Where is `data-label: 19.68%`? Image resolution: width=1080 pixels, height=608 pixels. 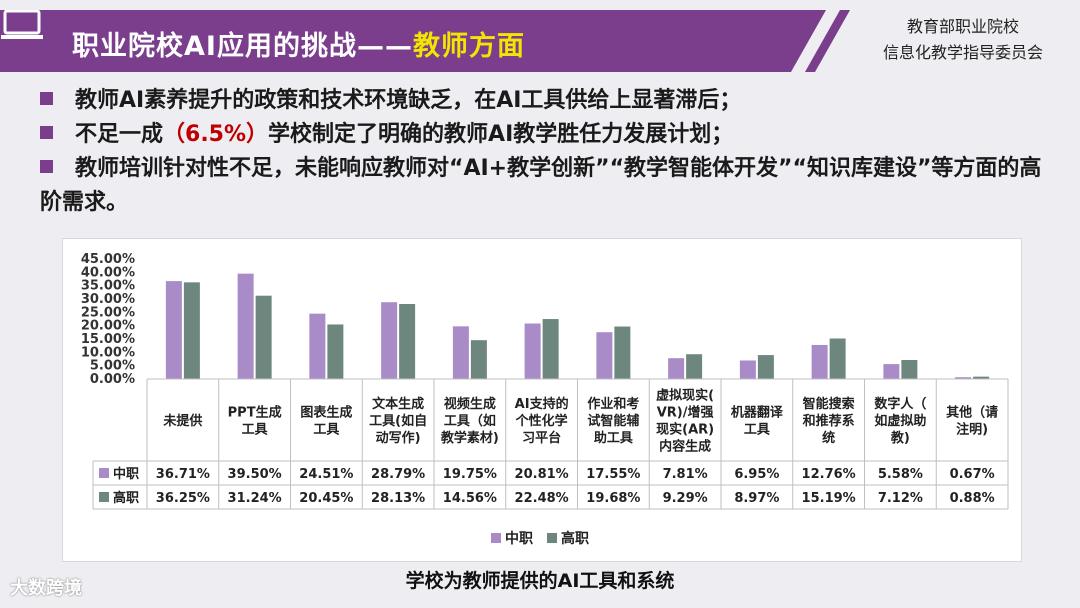 data-label: 19.68% is located at coordinates (613, 498).